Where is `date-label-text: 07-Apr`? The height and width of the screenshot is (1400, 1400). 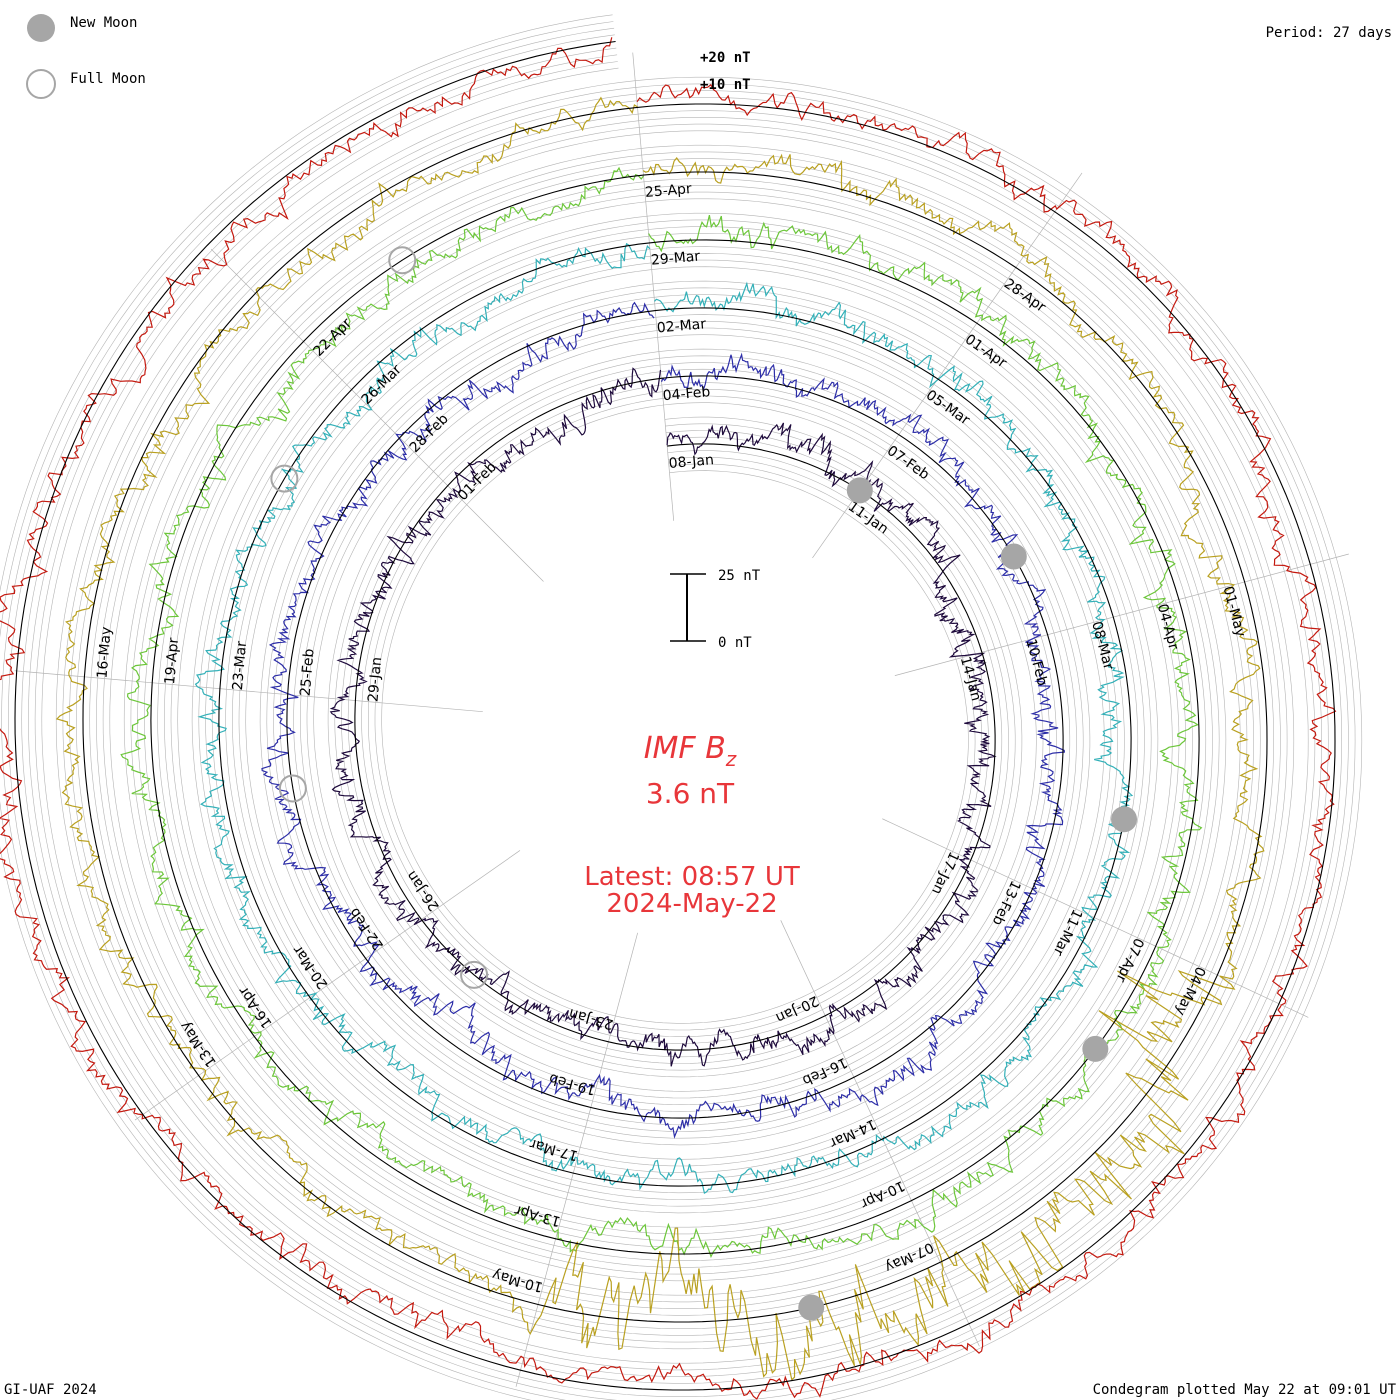
date-label-text: 07-Apr is located at coordinates (1129, 959).